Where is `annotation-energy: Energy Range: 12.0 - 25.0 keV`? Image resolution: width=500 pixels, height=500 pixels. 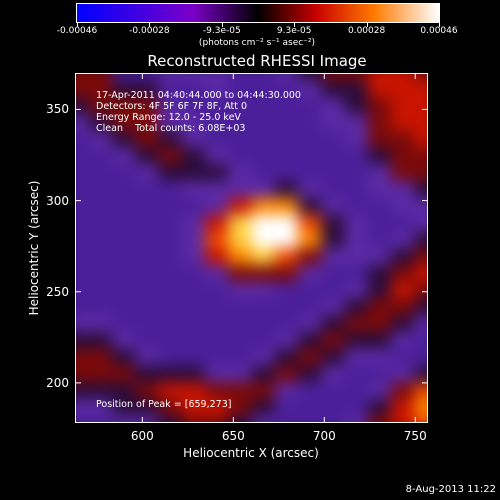 annotation-energy: Energy Range: 12.0 - 25.0 keV is located at coordinates (168, 117).